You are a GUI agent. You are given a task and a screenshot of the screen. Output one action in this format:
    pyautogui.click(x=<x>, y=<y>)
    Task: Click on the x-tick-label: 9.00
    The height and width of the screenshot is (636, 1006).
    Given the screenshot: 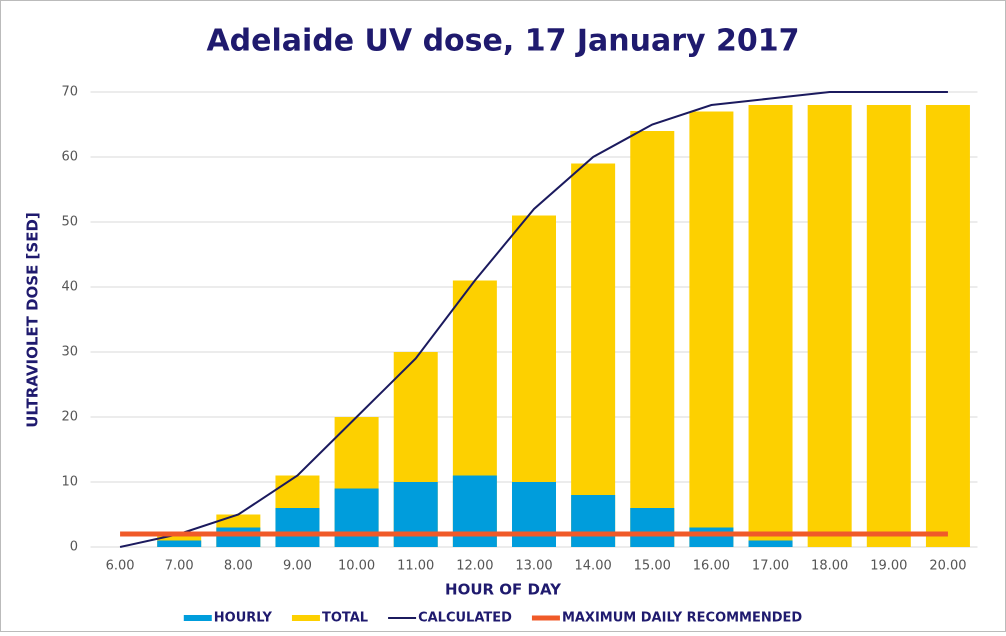 What is the action you would take?
    pyautogui.click(x=297, y=566)
    